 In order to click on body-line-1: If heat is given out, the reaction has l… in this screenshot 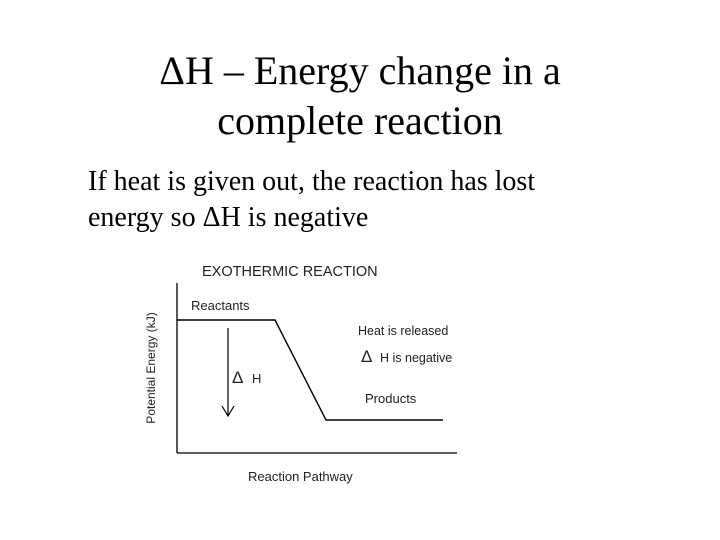, I will do `click(312, 181)`.